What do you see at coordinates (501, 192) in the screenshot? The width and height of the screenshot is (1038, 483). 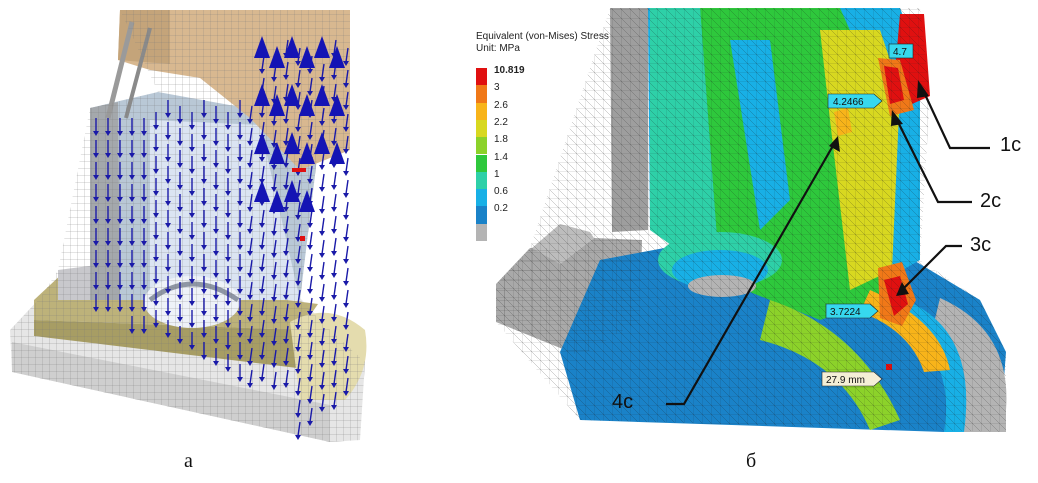 I see `legend-label: 0.6` at bounding box center [501, 192].